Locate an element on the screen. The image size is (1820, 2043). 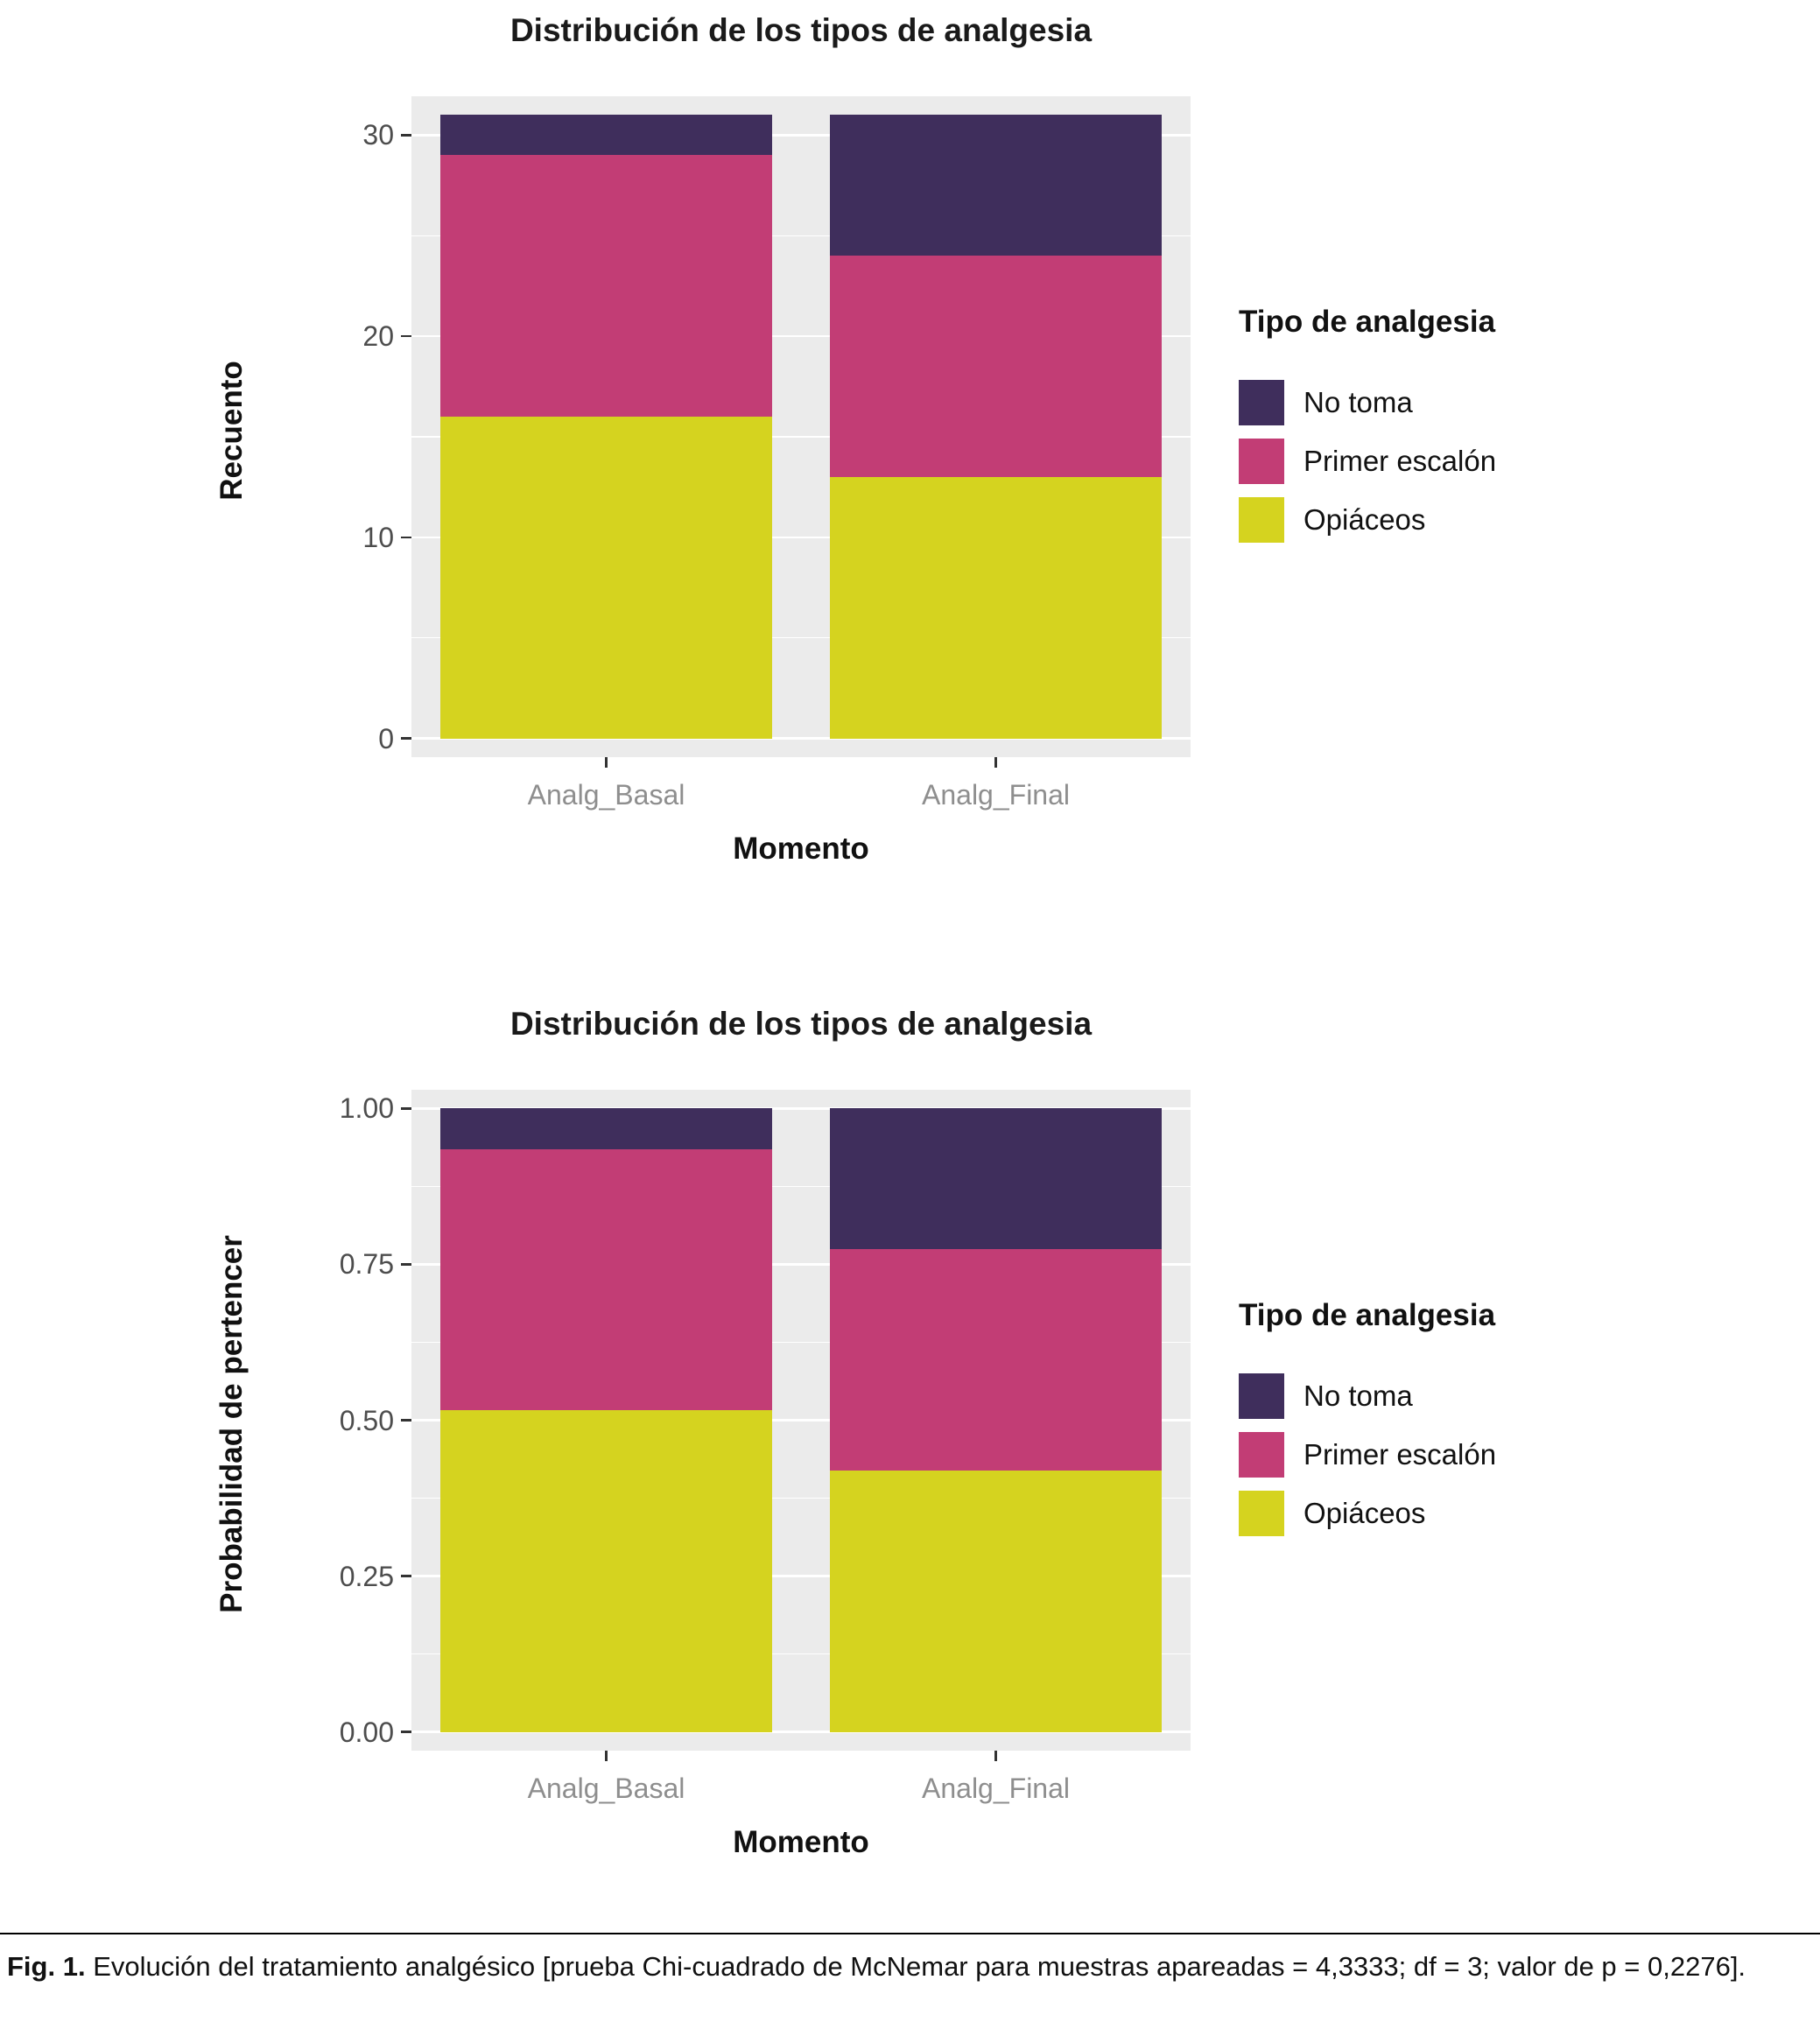
y-axis-title: Probabilidad de pertencer is located at coordinates (231, 1424).